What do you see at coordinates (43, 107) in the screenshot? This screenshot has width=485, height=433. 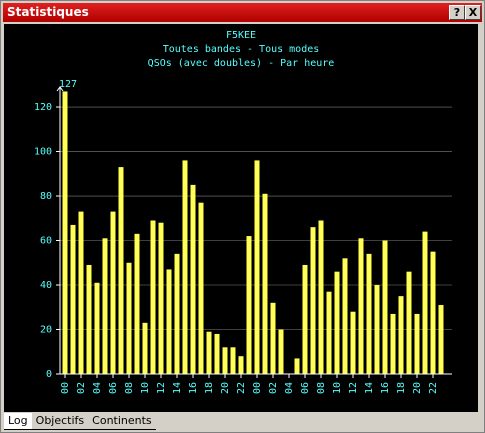 I see `y-tick-label: 120` at bounding box center [43, 107].